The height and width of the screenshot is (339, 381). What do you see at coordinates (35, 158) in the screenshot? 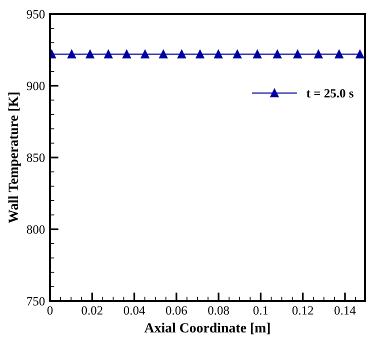
I see `y-tick-label: 850` at bounding box center [35, 158].